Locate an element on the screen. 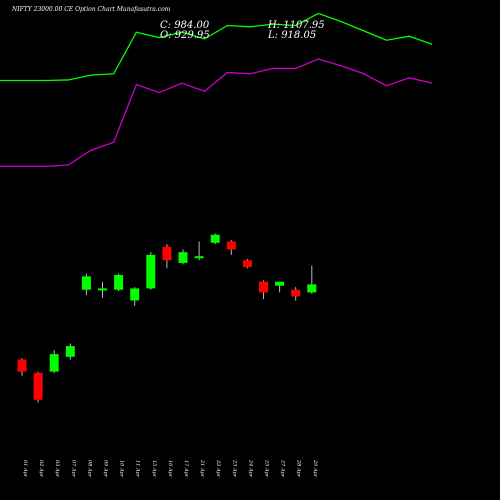  x-tick-label: 02 Apr is located at coordinates (41, 469).